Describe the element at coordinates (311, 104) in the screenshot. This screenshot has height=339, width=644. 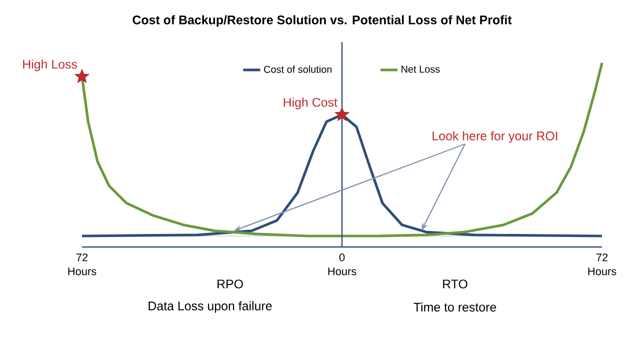
I see `annotation: High Cost` at that location.